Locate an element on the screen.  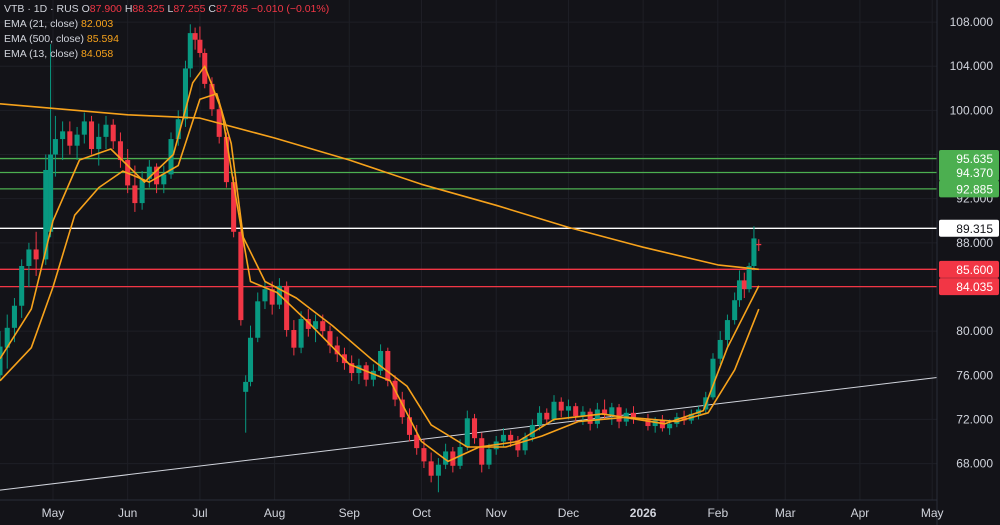
symbol-label: VTB · 1D · RUS is located at coordinates (41, 9).